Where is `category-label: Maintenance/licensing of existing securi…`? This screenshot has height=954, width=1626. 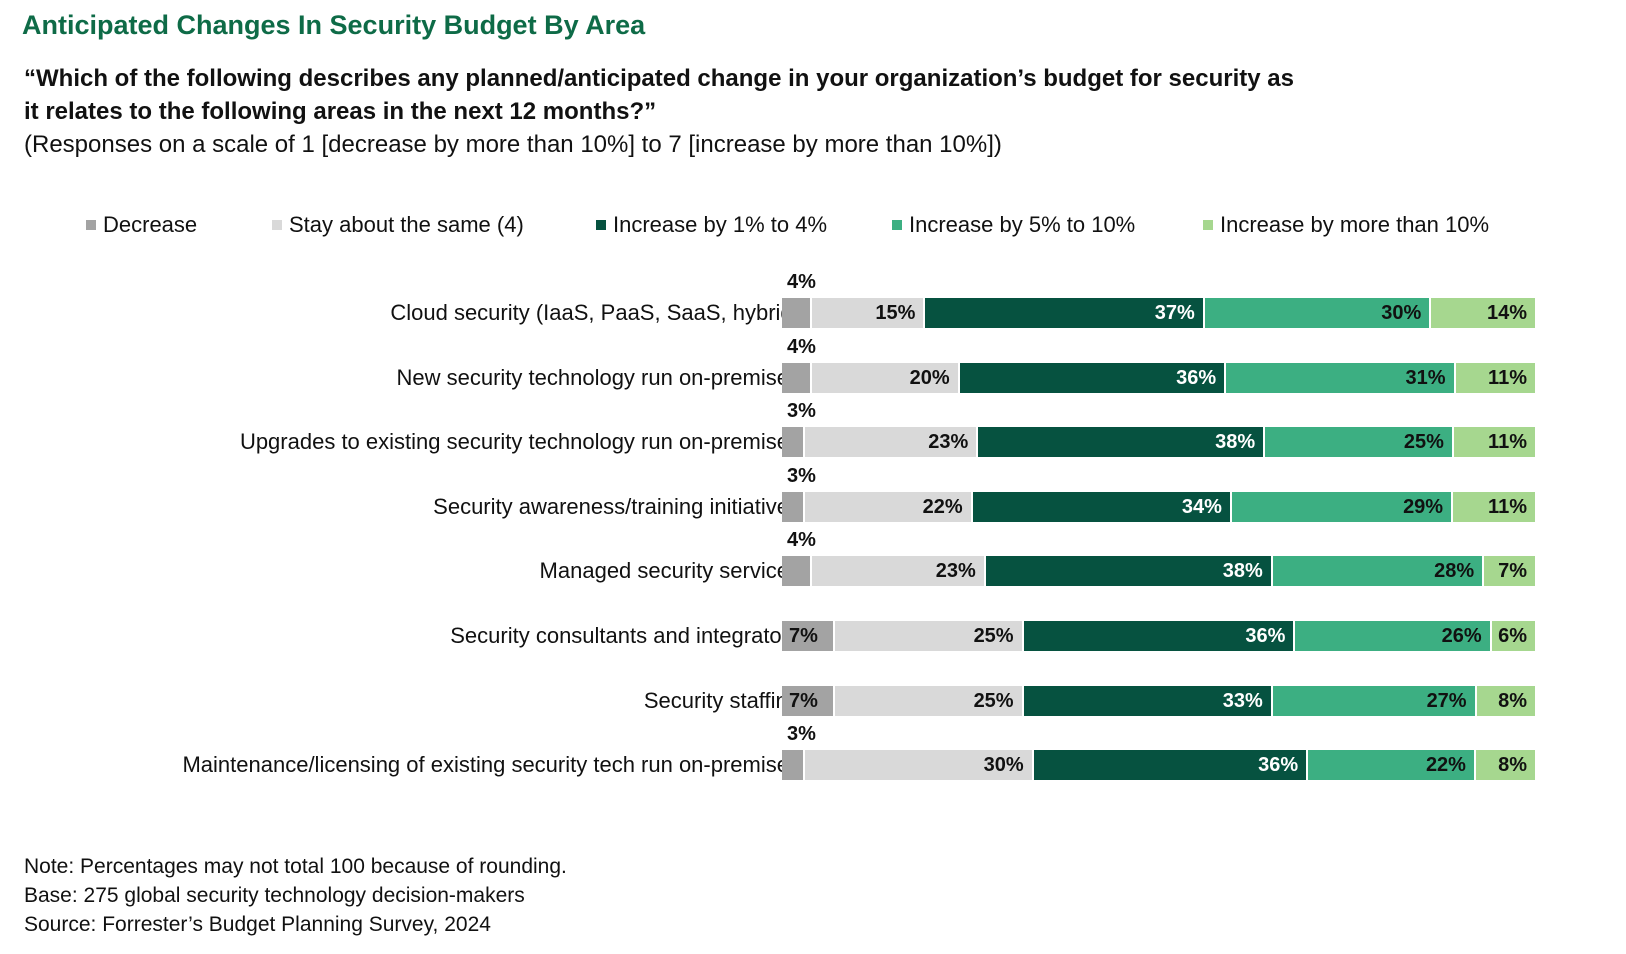
category-label: Maintenance/licensing of existing securi… is located at coordinates (491, 764).